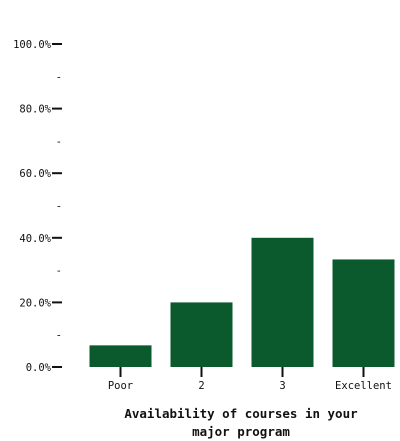 This screenshot has height=441, width=400. I want to click on chart-title-line-2: major program, so click(241, 431).